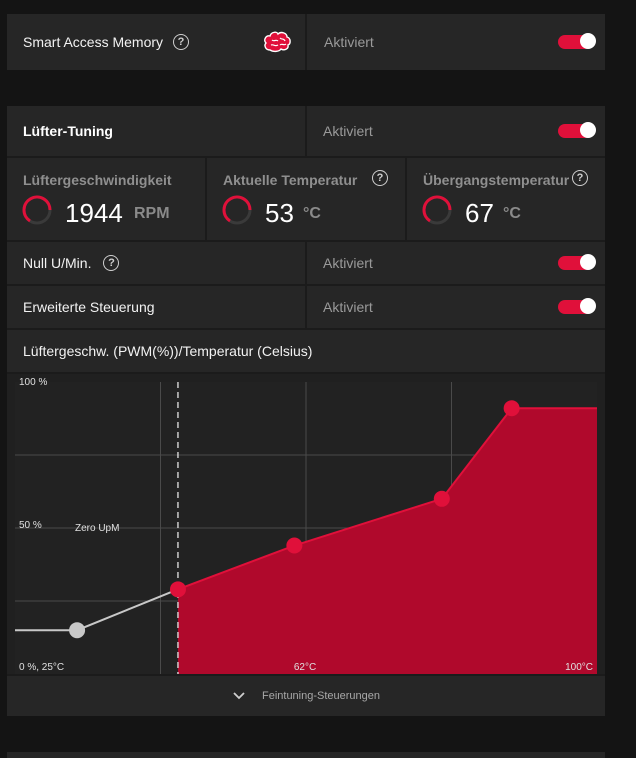 The height and width of the screenshot is (758, 636). What do you see at coordinates (33, 382) in the screenshot?
I see `y-tick-label: 100 %` at bounding box center [33, 382].